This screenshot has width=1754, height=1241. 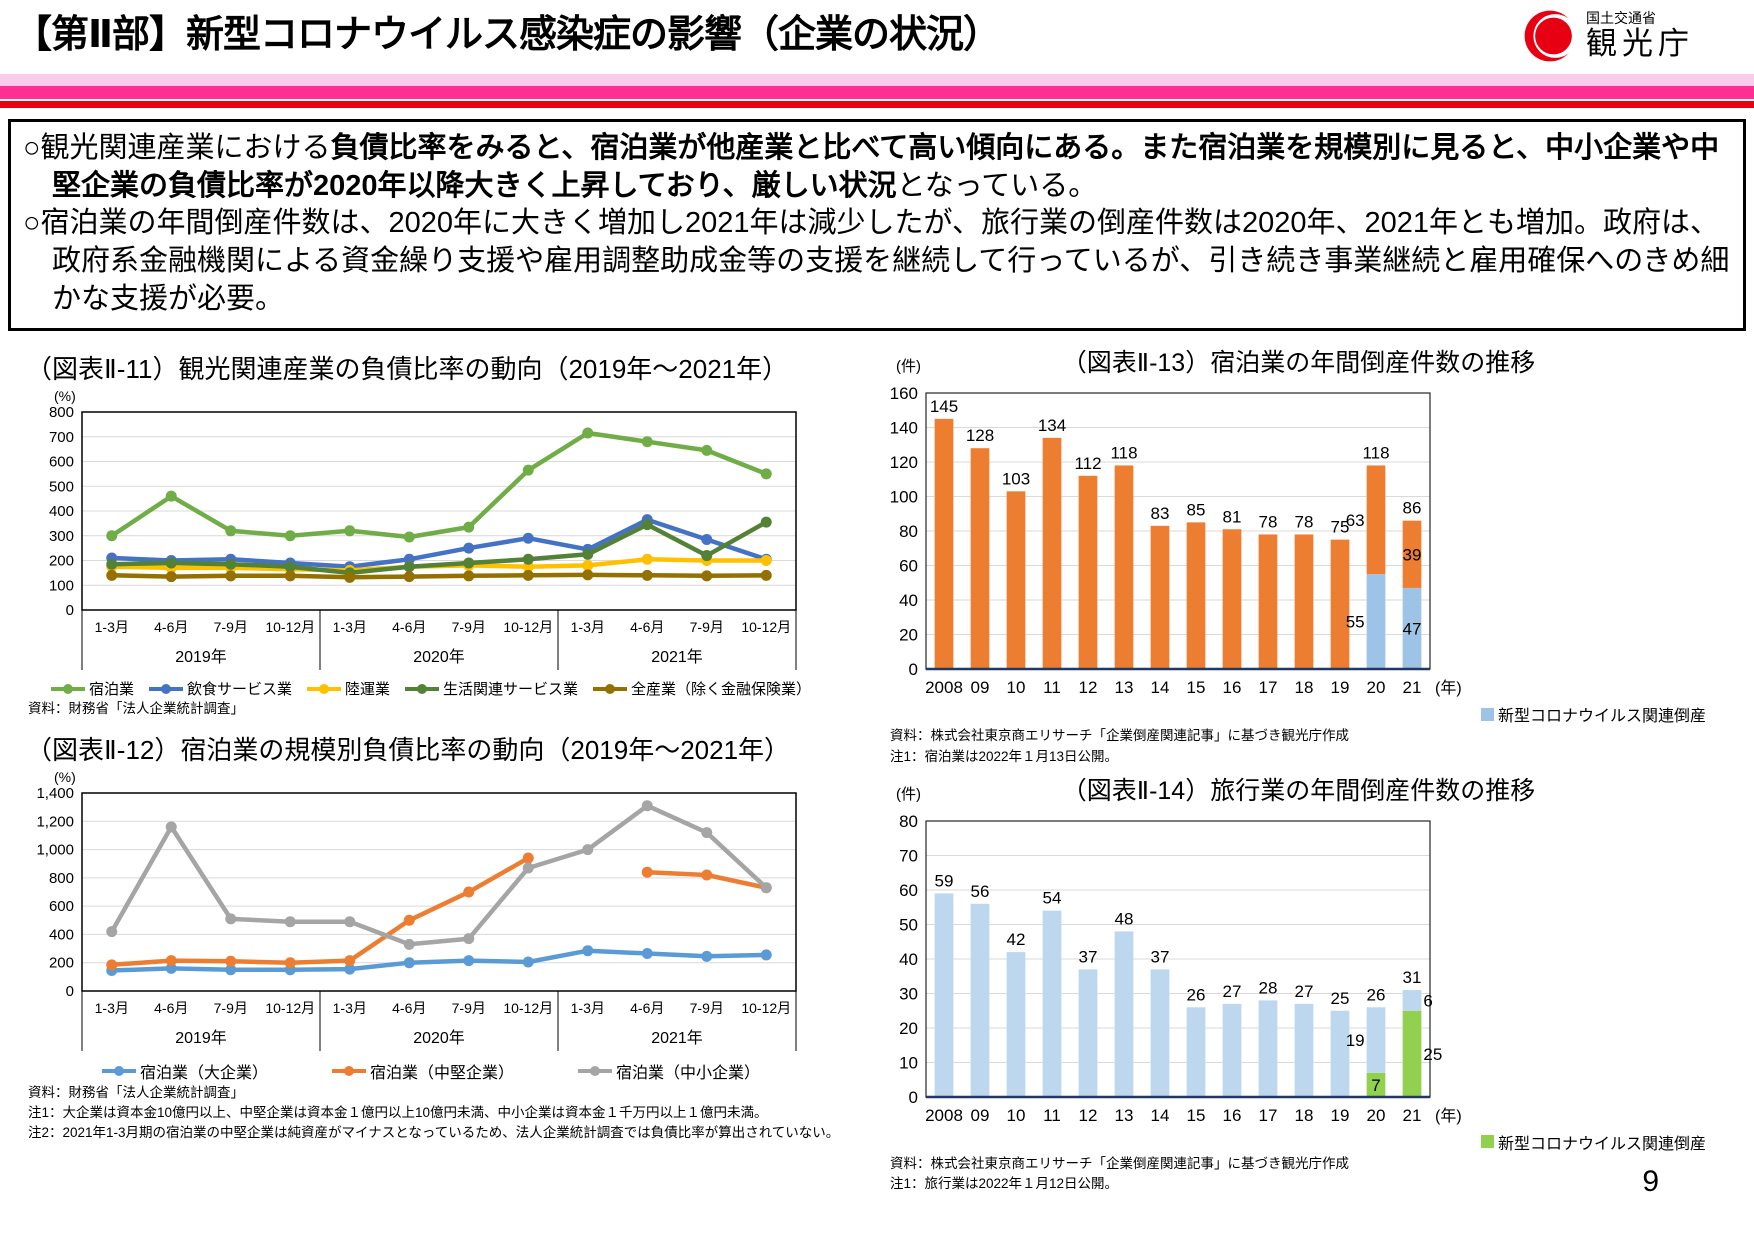 I want to click on fig11-legend: 宿泊業 飲食サービス業 陸運業 生活関連サービス業 全産業（除く金融保険業）, so click(x=431, y=688).